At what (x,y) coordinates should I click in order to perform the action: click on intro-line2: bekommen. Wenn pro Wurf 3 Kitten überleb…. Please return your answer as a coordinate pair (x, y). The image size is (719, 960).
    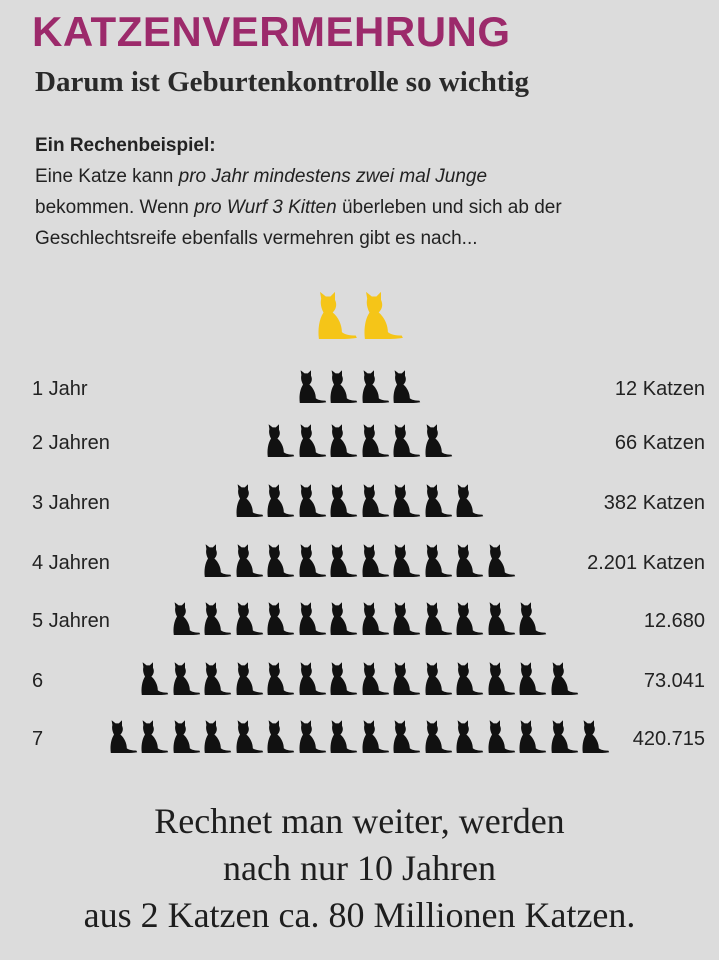
    Looking at the image, I should click on (298, 207).